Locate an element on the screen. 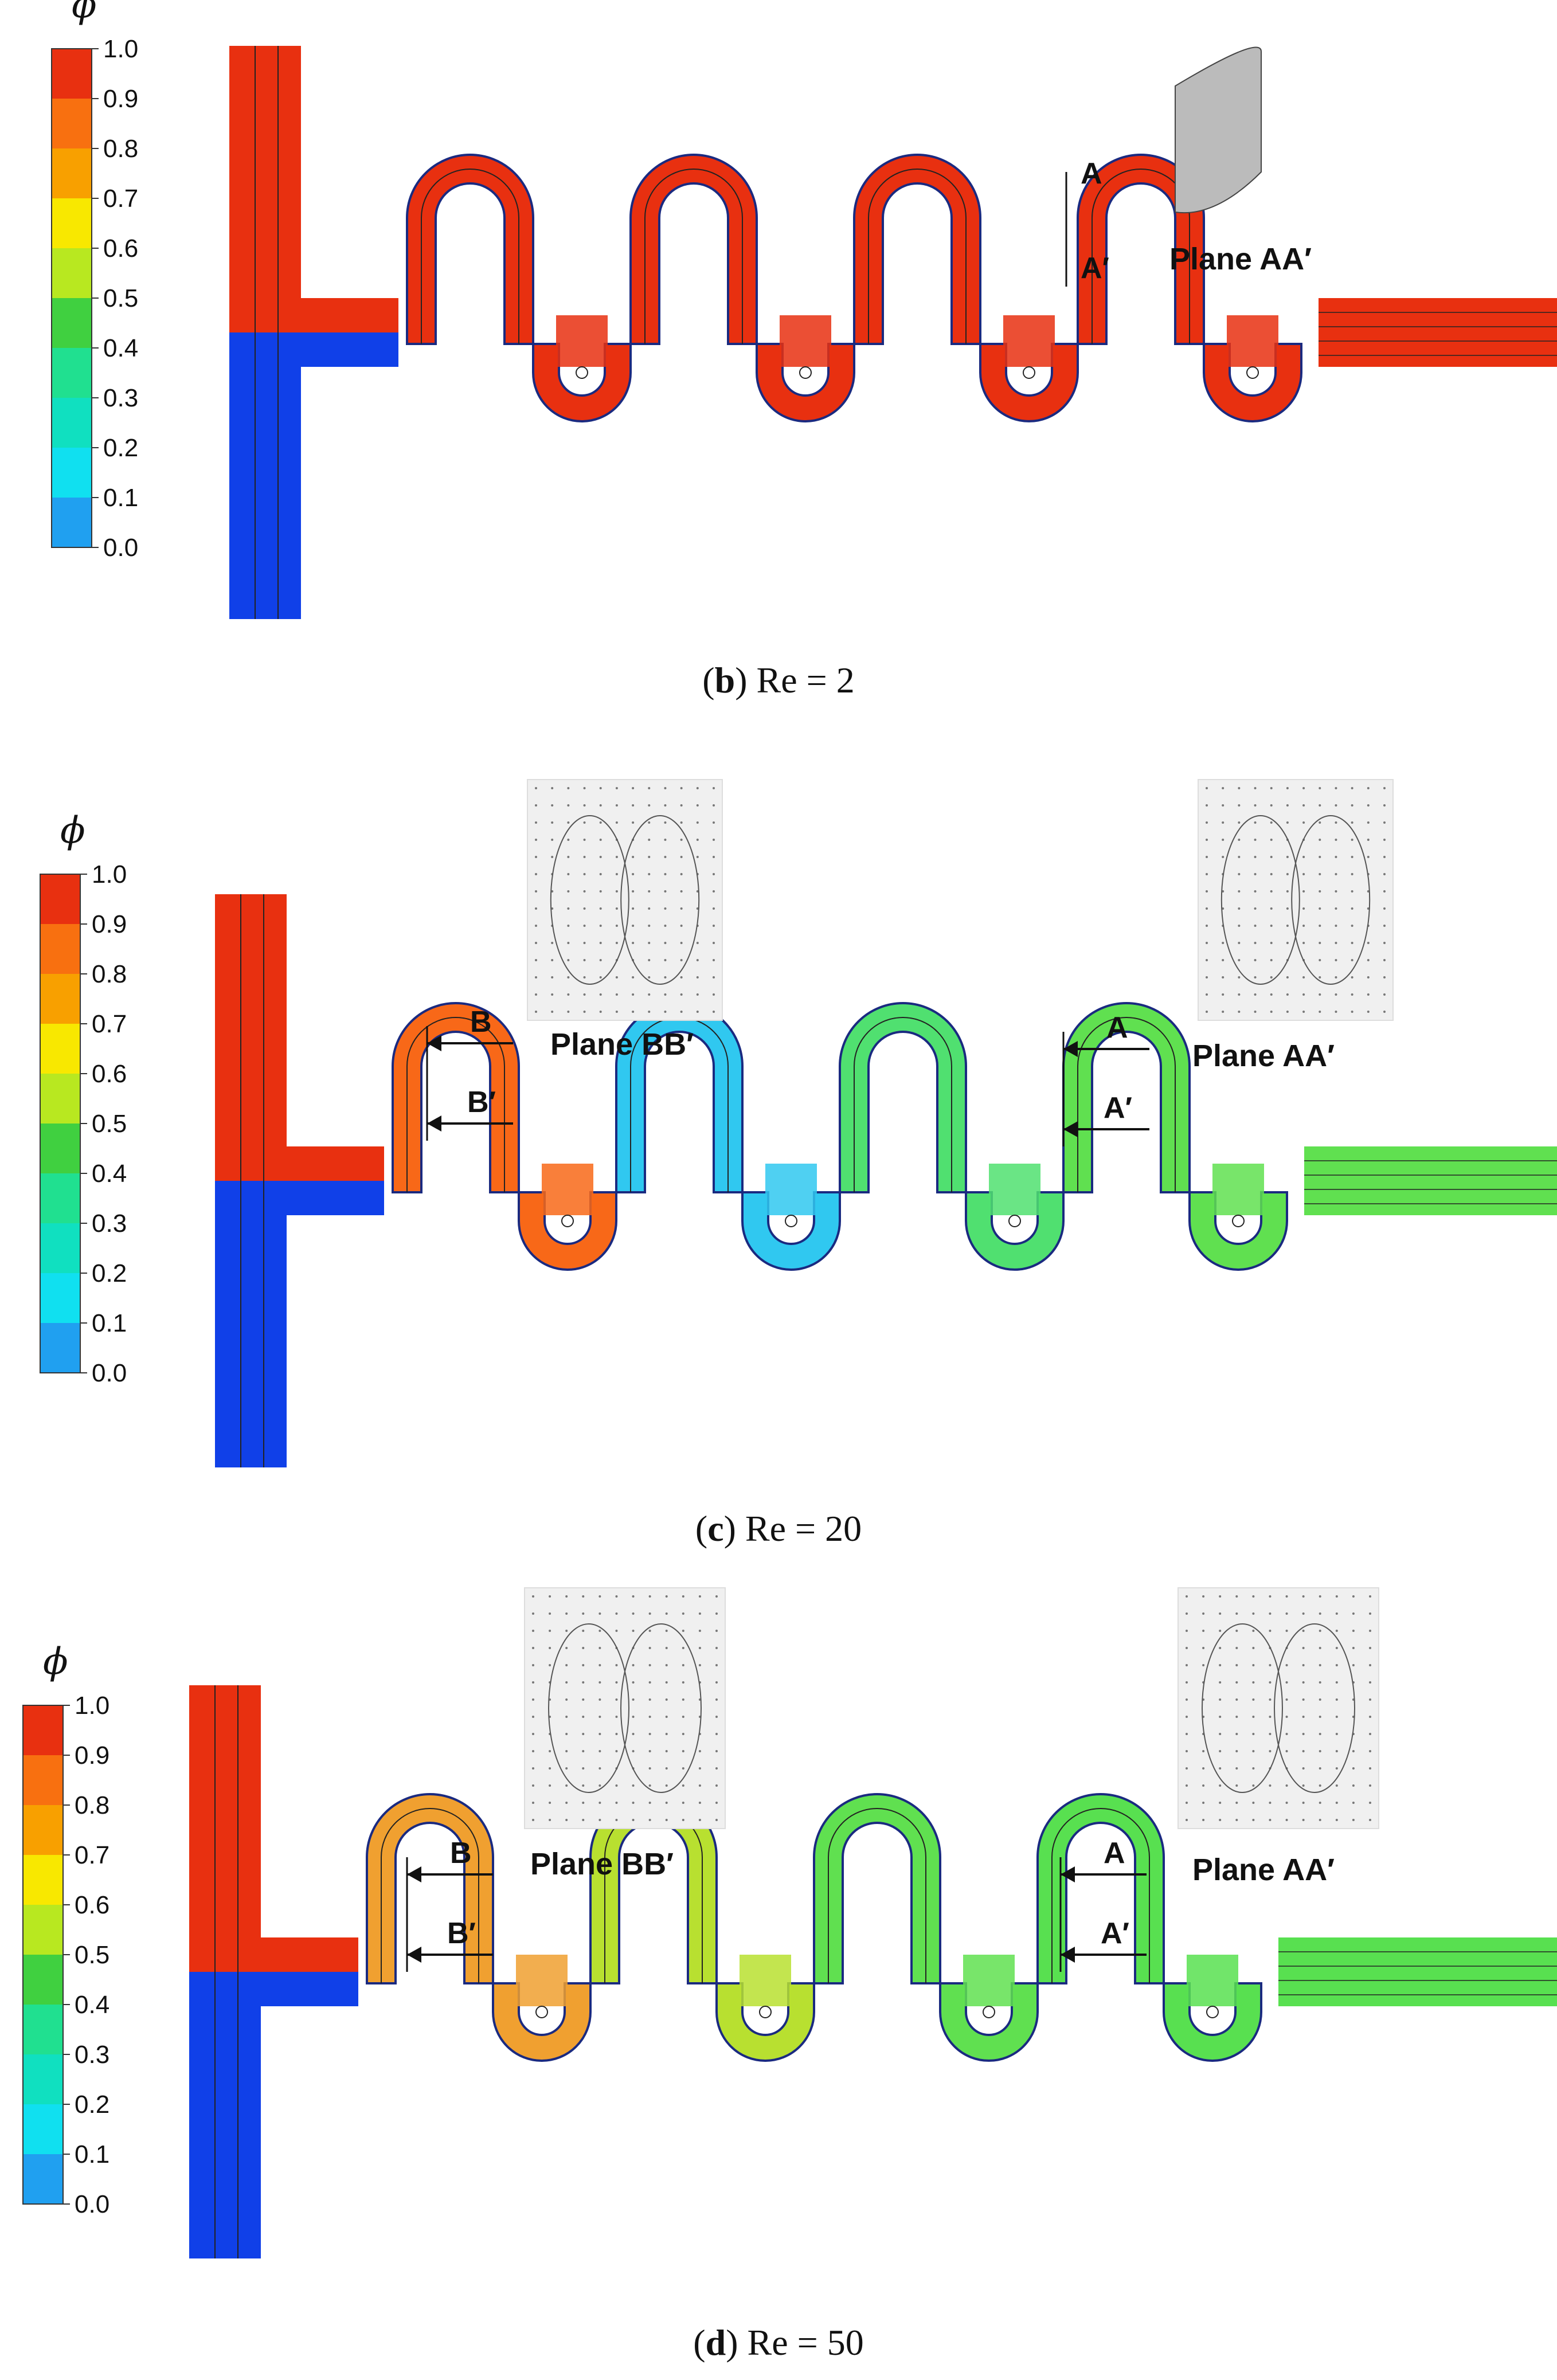 The width and height of the screenshot is (1557, 2380). colorbar-tick-label: 0.7 is located at coordinates (120, 199).